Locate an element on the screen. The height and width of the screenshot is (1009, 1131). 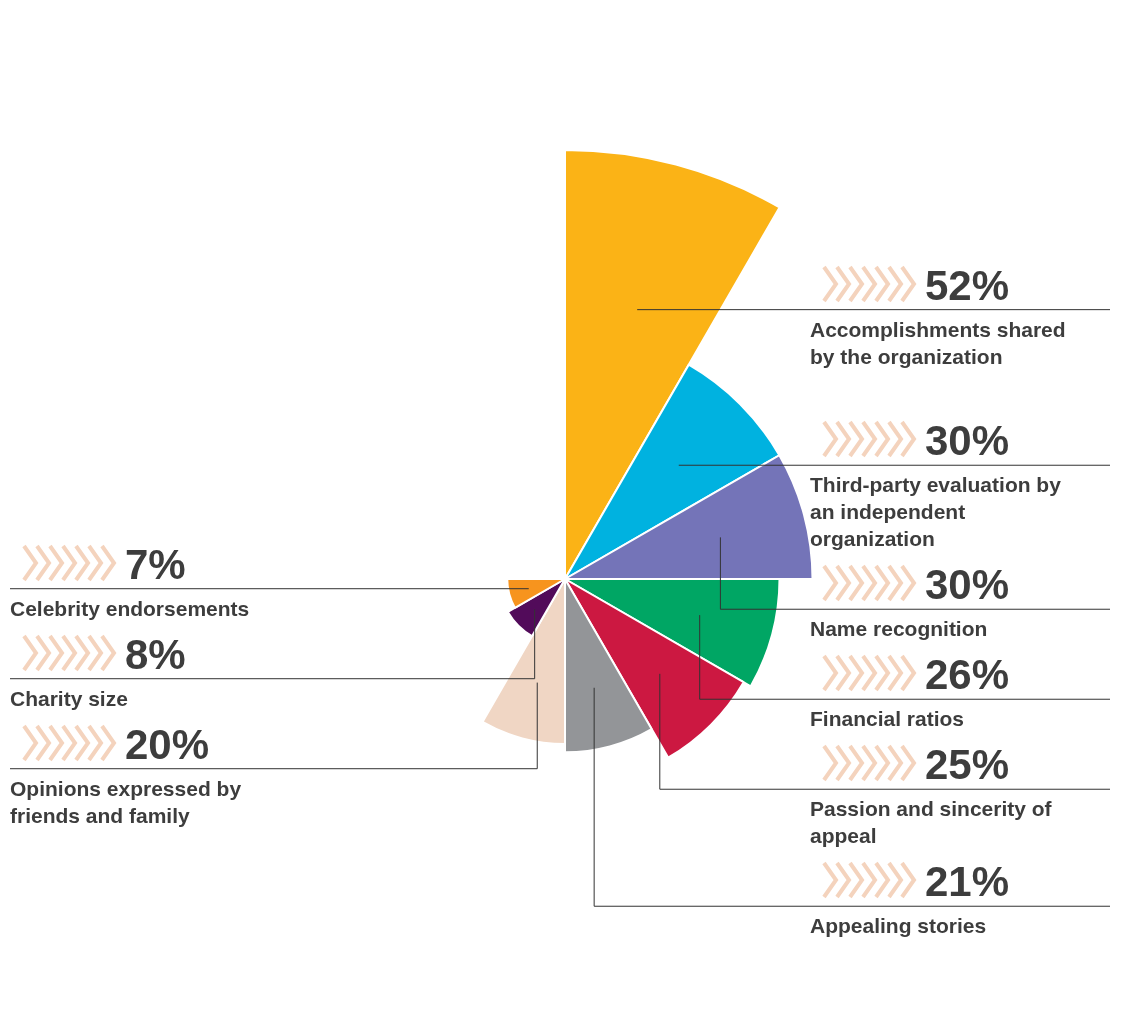
category-label: Appealing stories is located at coordinates (899, 926).